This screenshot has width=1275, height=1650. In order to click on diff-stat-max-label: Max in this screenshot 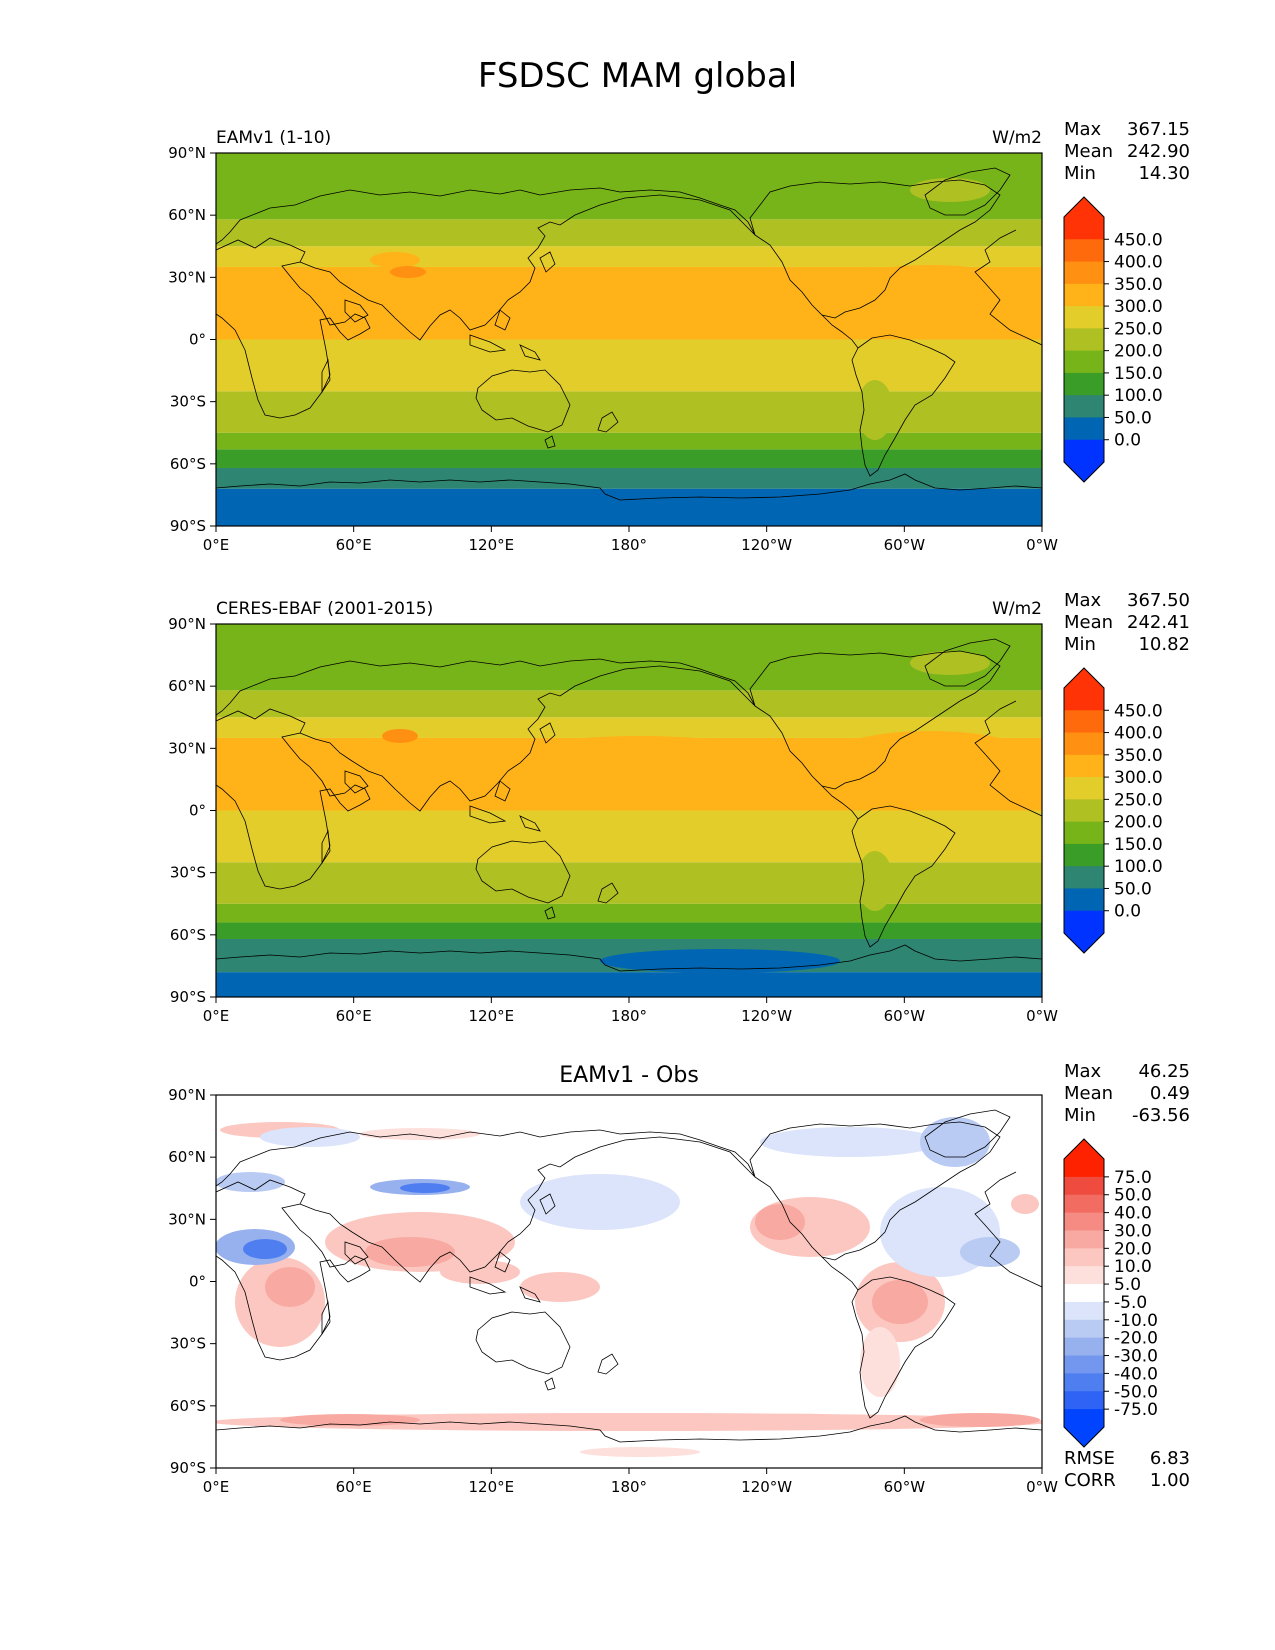, I will do `click(1083, 1071)`.